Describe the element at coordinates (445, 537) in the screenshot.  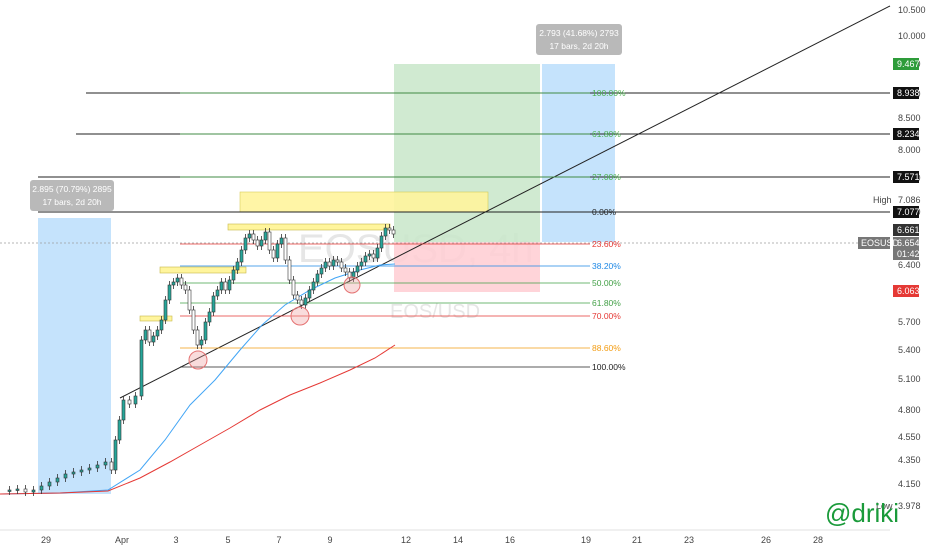
I see `time-axis: 29 Apr 3 5 7 9 12 14 16 19 21 23 26 28` at that location.